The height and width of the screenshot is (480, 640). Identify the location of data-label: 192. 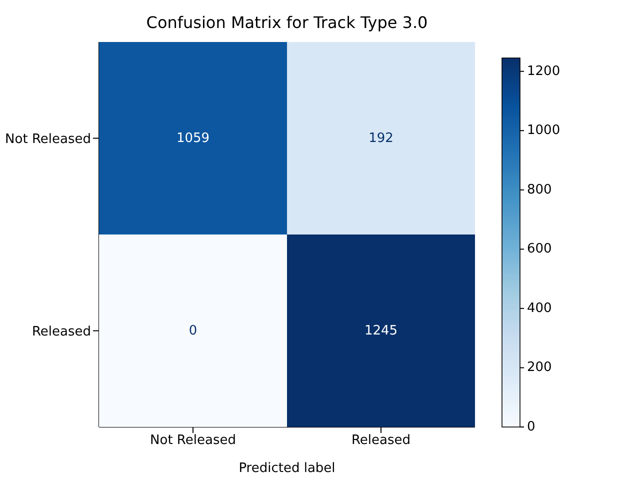
(381, 138).